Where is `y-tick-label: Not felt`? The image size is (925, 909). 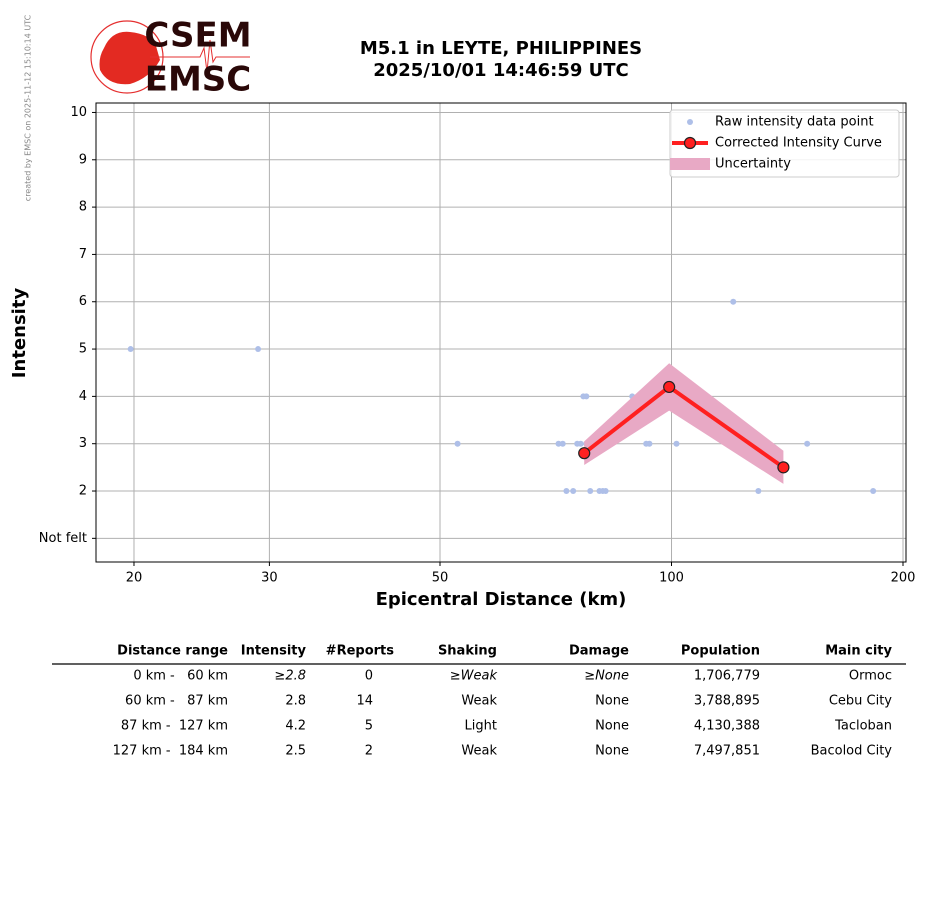 y-tick-label: Not felt is located at coordinates (63, 538).